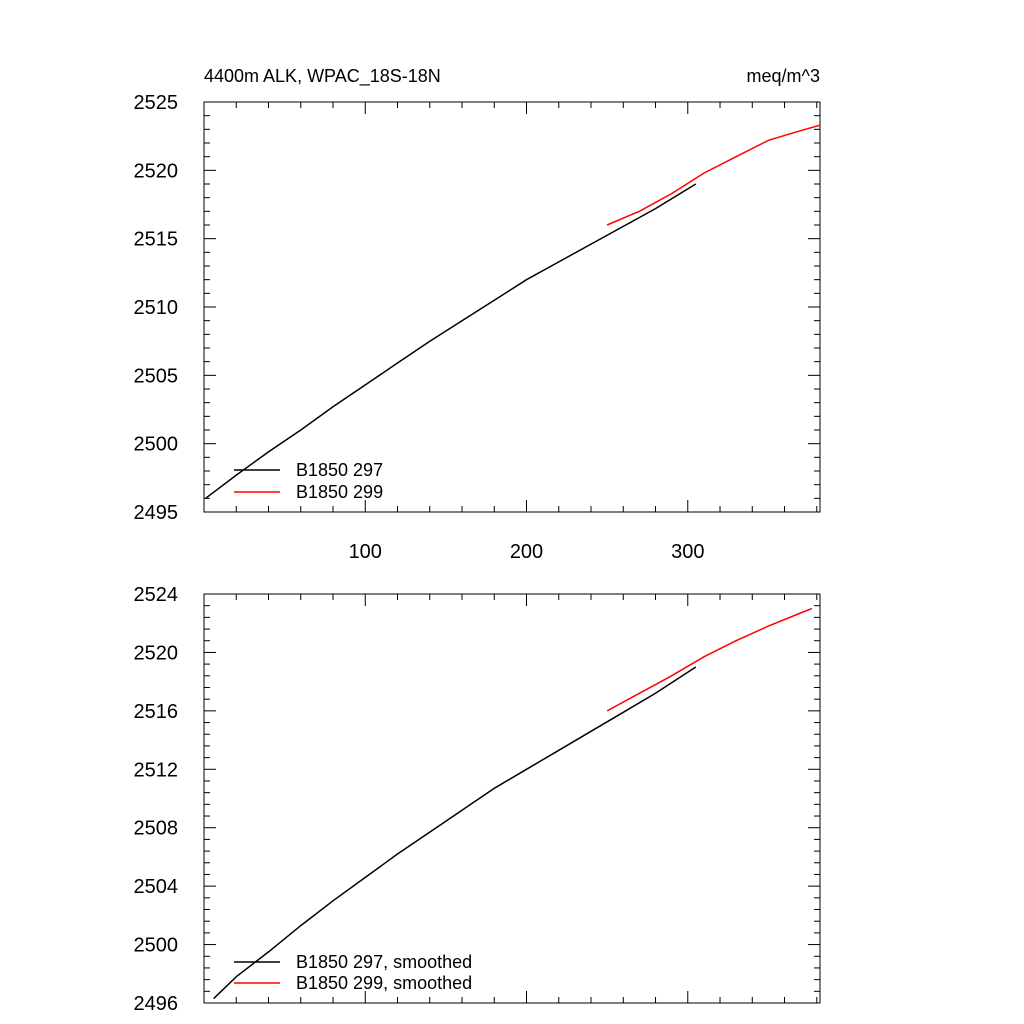 The height and width of the screenshot is (1024, 1024). Describe the element at coordinates (687, 552) in the screenshot. I see `x-tick-label: 300` at that location.